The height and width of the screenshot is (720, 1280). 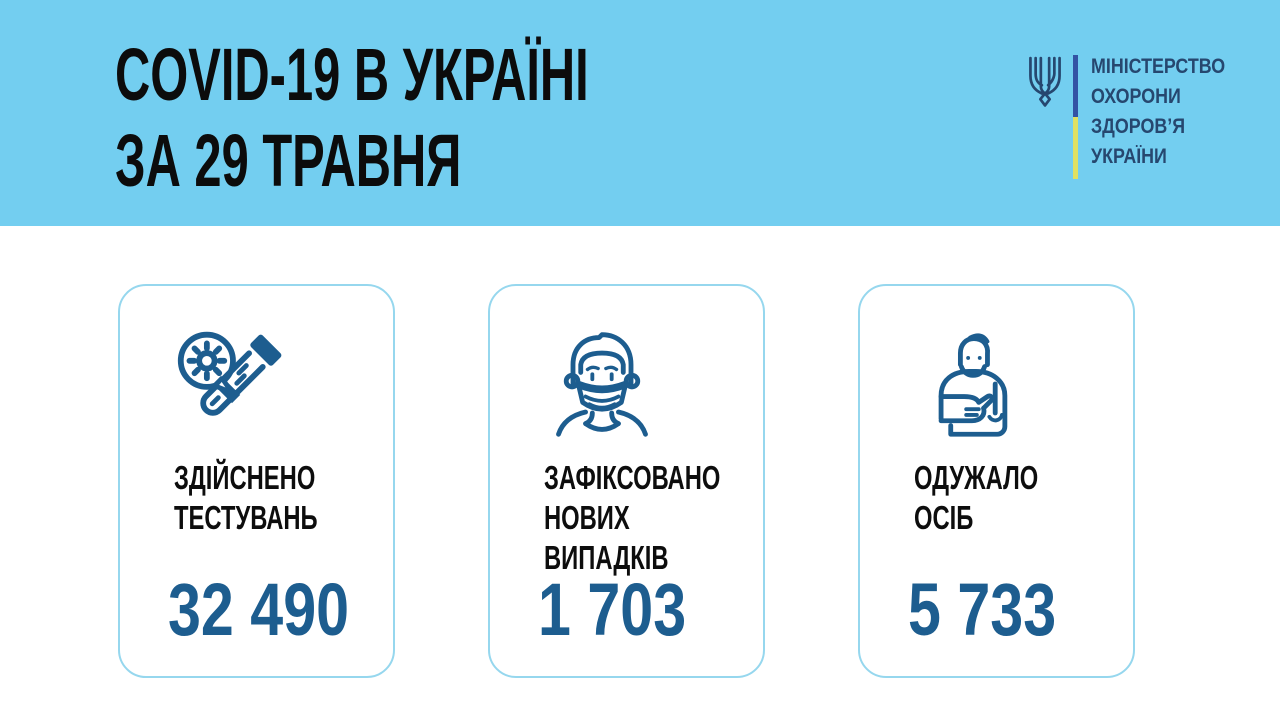 I want to click on card-recovered-label-line-1: ОДУЖАЛО, so click(x=976, y=477).